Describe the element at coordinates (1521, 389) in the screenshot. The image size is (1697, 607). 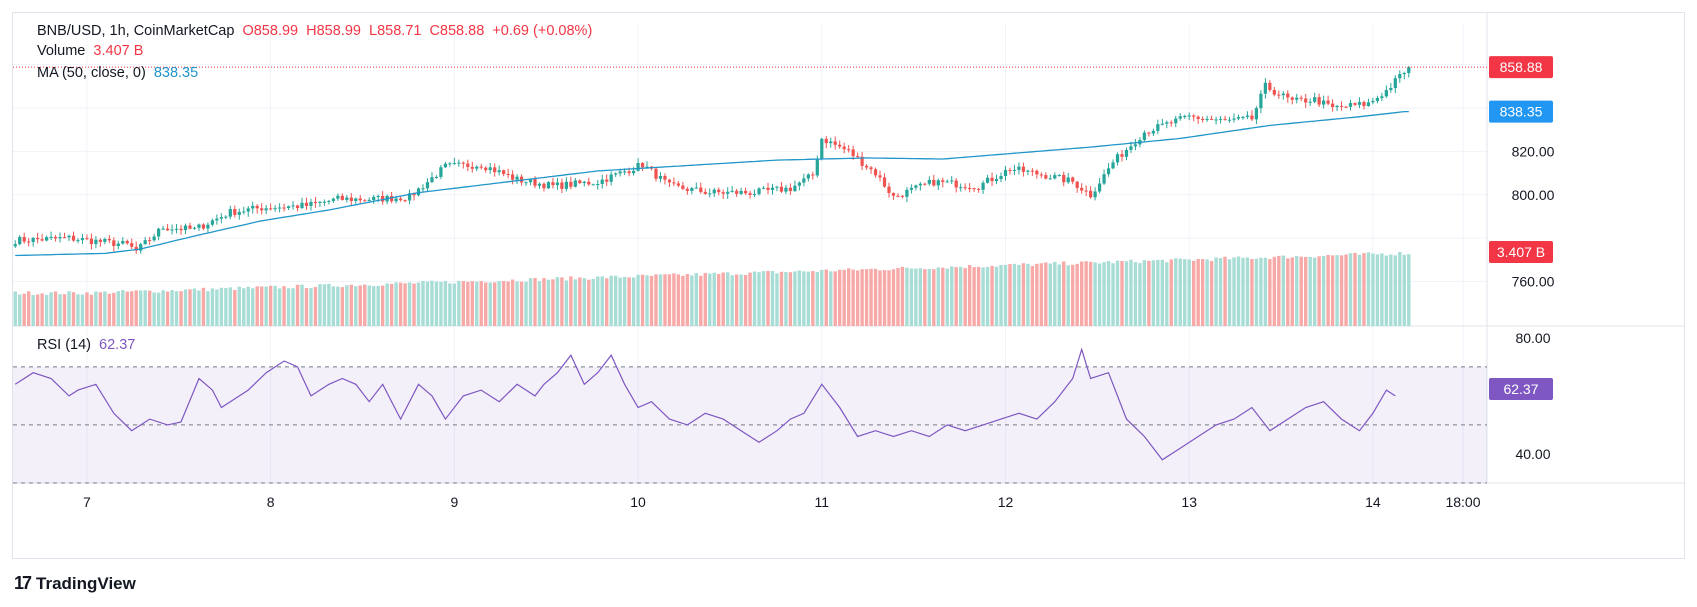
I see `rsi-badge-bg` at that location.